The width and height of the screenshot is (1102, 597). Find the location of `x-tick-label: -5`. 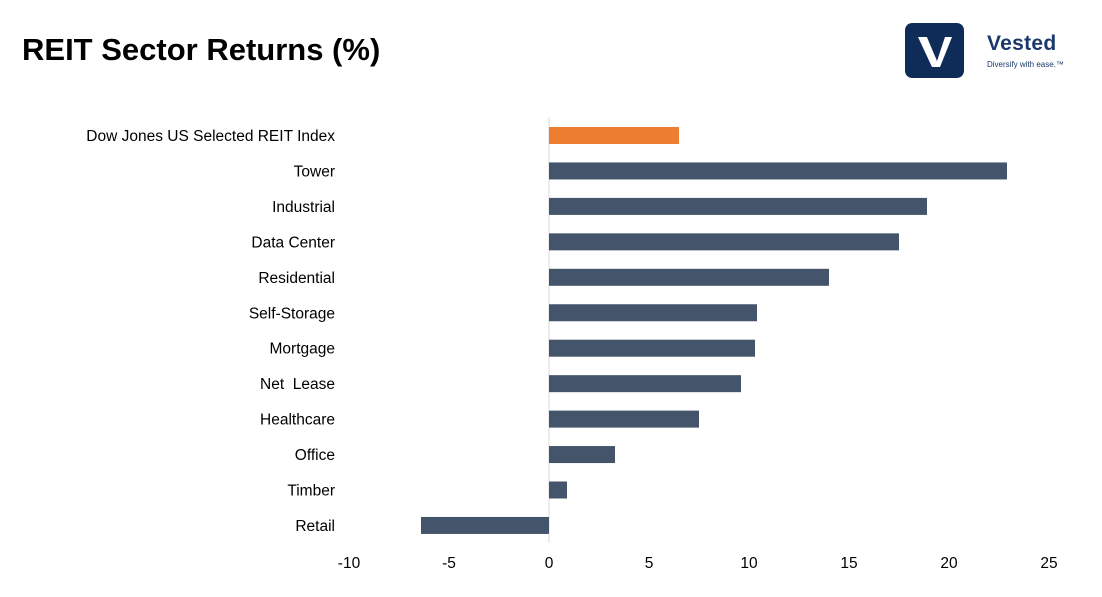

x-tick-label: -5 is located at coordinates (449, 563).